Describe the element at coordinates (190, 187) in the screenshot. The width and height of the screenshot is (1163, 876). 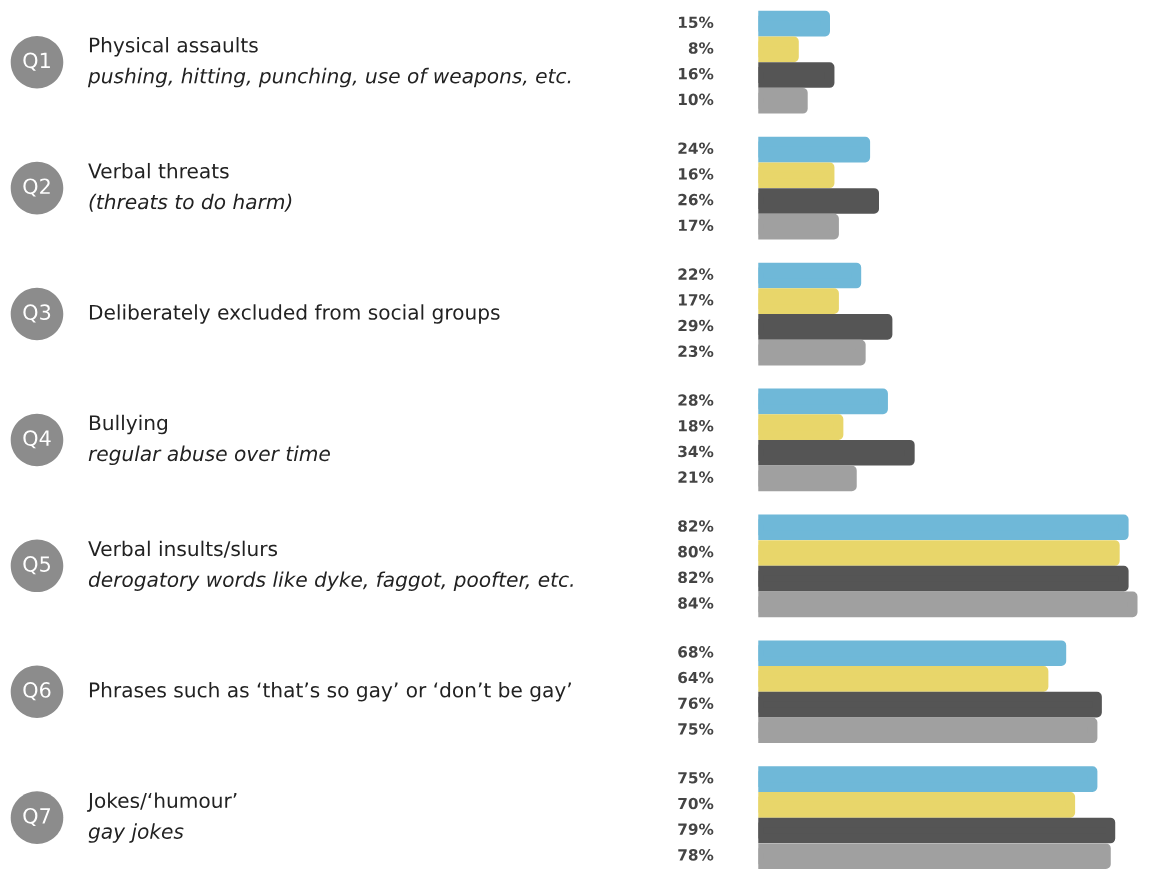
I see `text: Verbal threats (threats to do harm)` at that location.